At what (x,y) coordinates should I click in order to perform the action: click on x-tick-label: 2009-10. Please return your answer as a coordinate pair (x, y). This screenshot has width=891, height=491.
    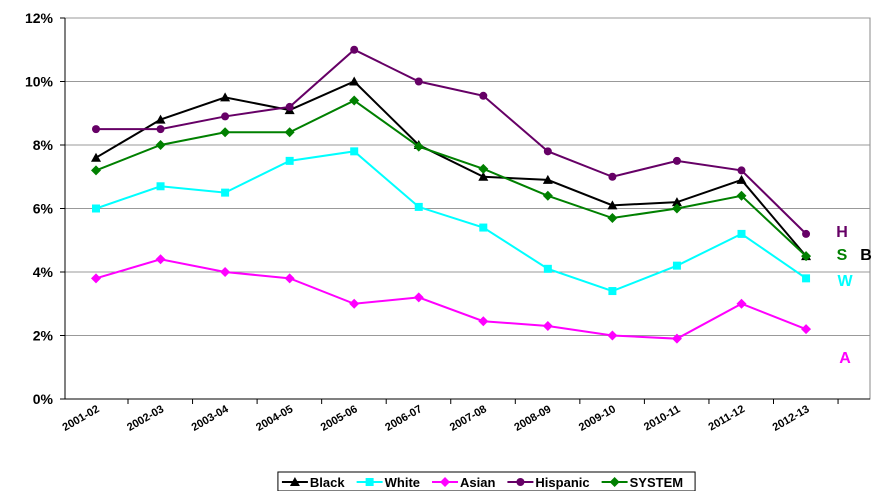
    Looking at the image, I should click on (597, 418).